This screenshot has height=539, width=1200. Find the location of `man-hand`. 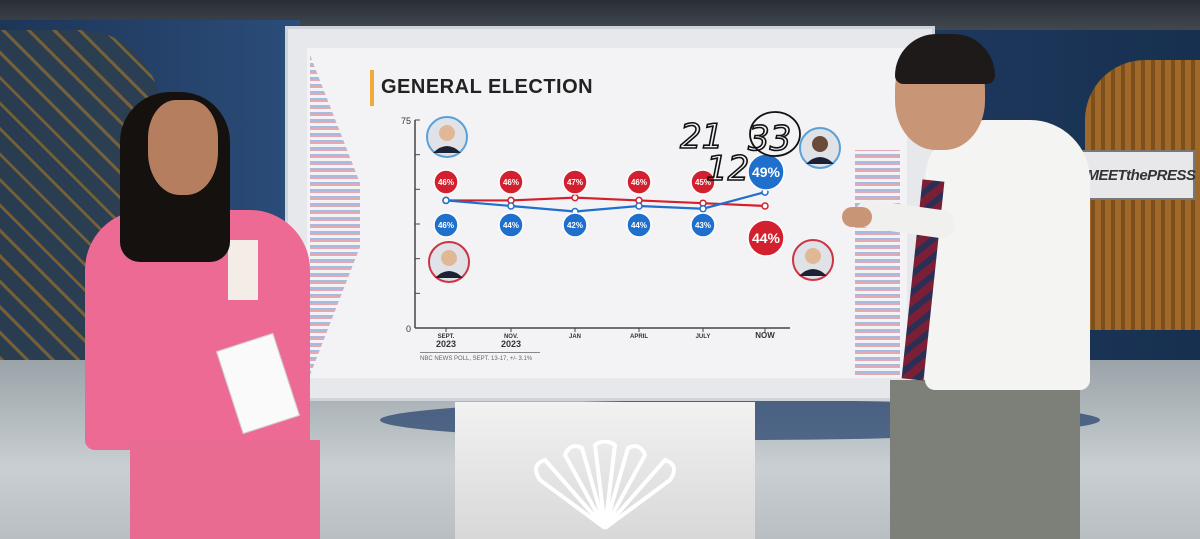

man-hand is located at coordinates (857, 217).